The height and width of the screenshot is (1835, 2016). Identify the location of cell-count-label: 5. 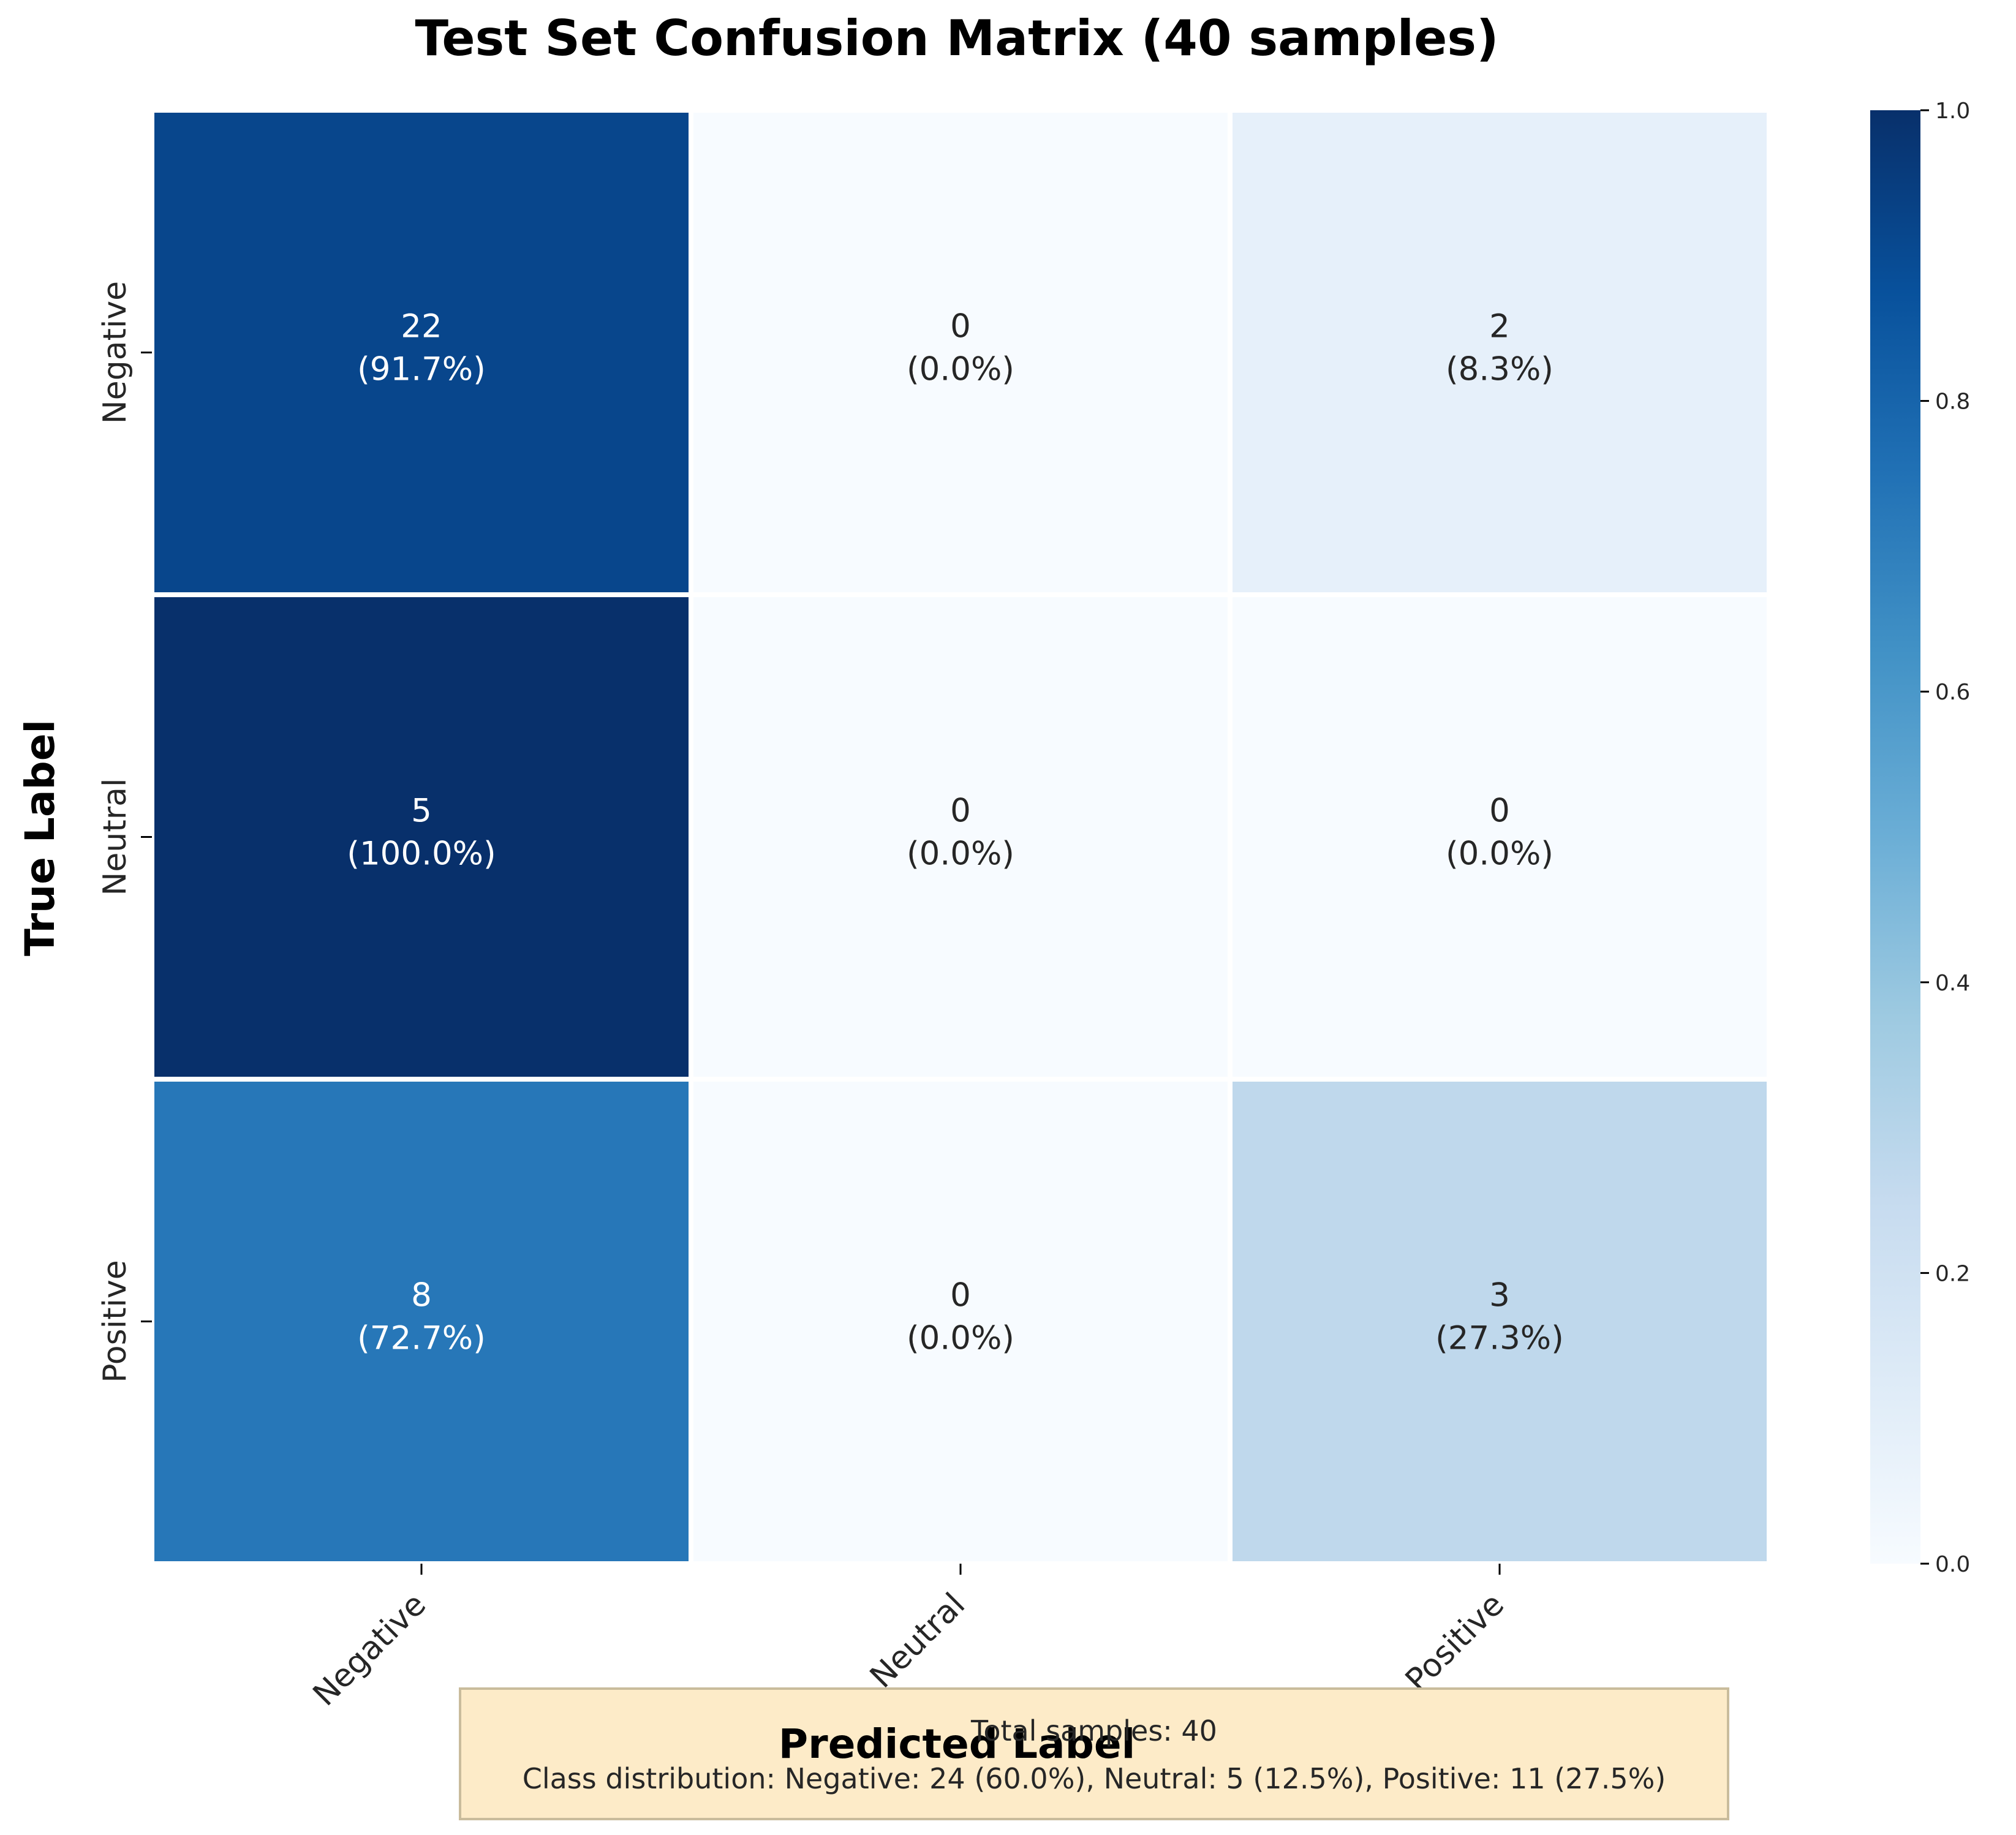
(421, 811).